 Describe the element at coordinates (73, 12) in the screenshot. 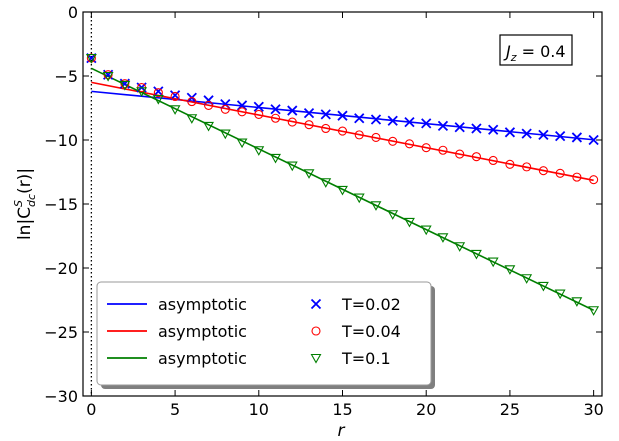

I see `y-tick-label: 0` at that location.